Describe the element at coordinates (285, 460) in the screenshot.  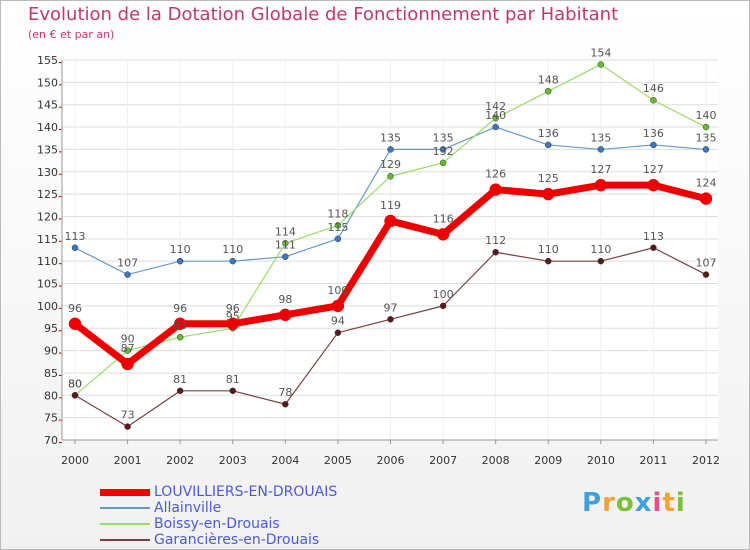
I see `x-tick-label: 2004` at that location.